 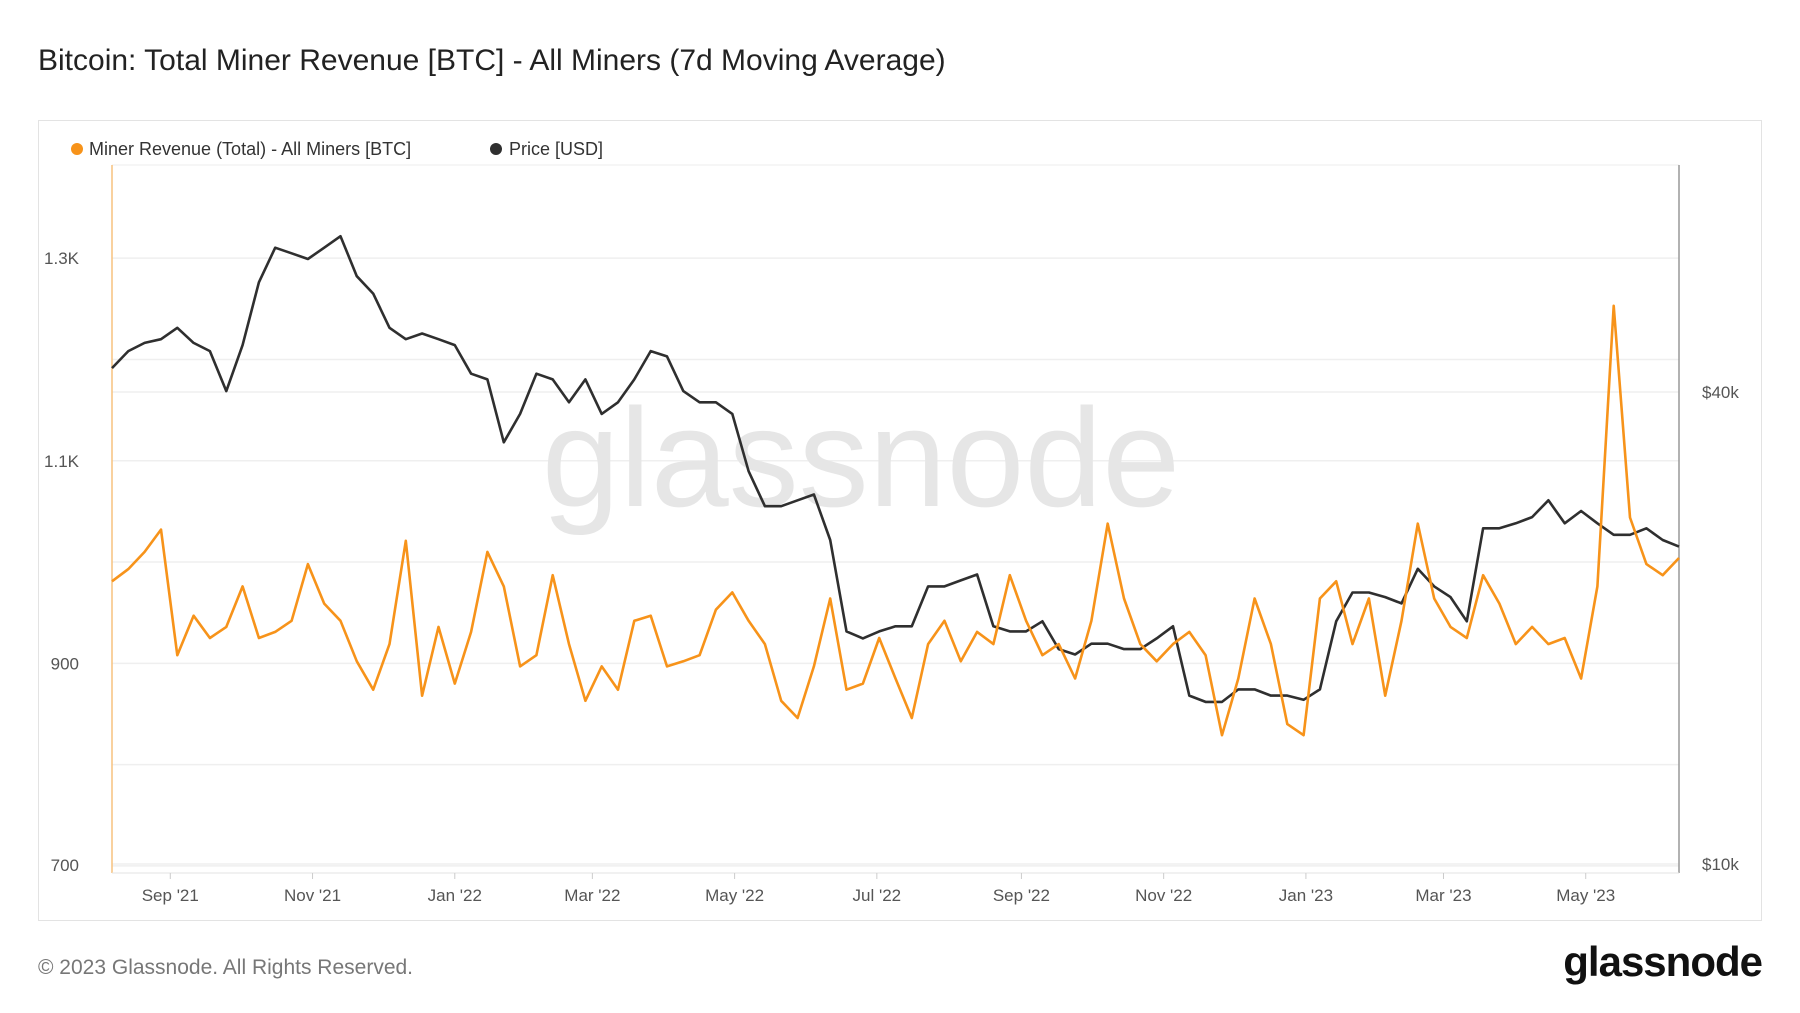 What do you see at coordinates (77, 149) in the screenshot?
I see `legend-marker-revenue` at bounding box center [77, 149].